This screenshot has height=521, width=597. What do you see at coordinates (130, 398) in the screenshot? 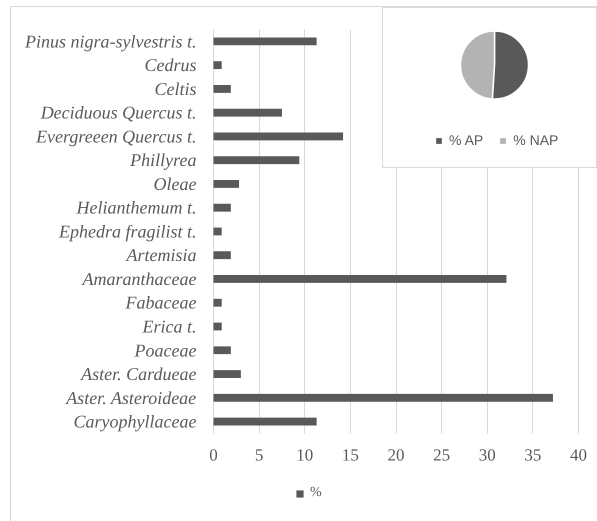
I see `y-tick-label: Aster. Asteroideae` at bounding box center [130, 398].